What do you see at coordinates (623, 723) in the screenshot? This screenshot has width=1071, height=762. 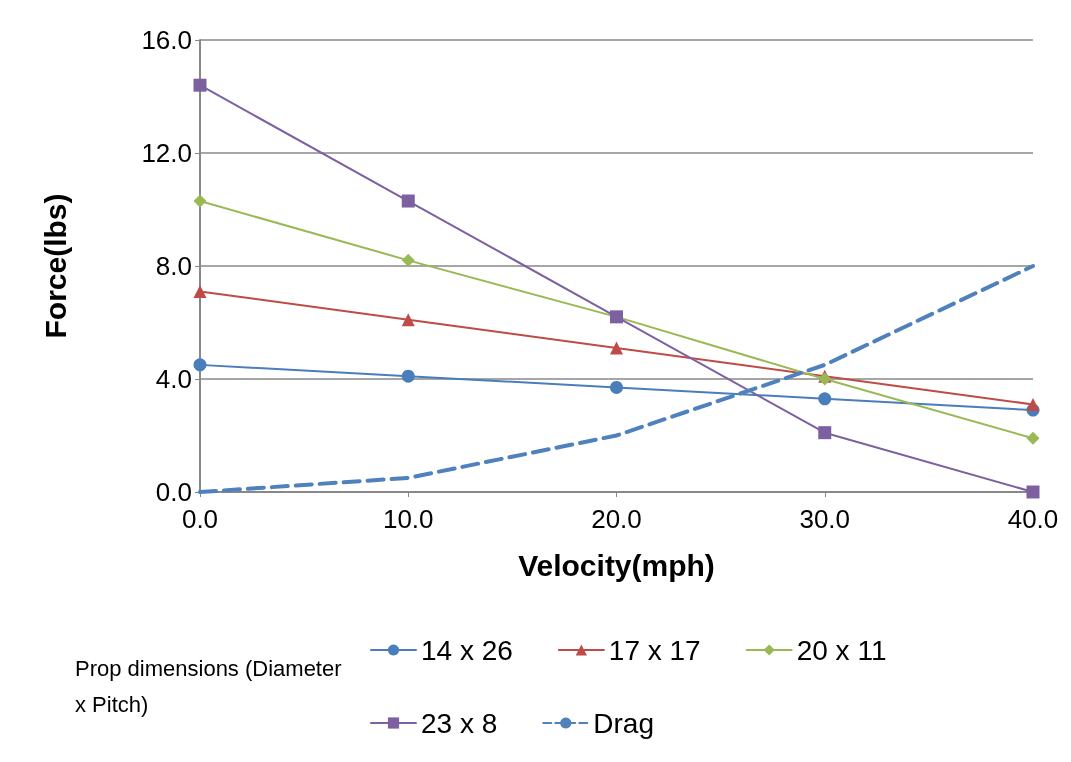 I see `legend-label: Drag` at bounding box center [623, 723].